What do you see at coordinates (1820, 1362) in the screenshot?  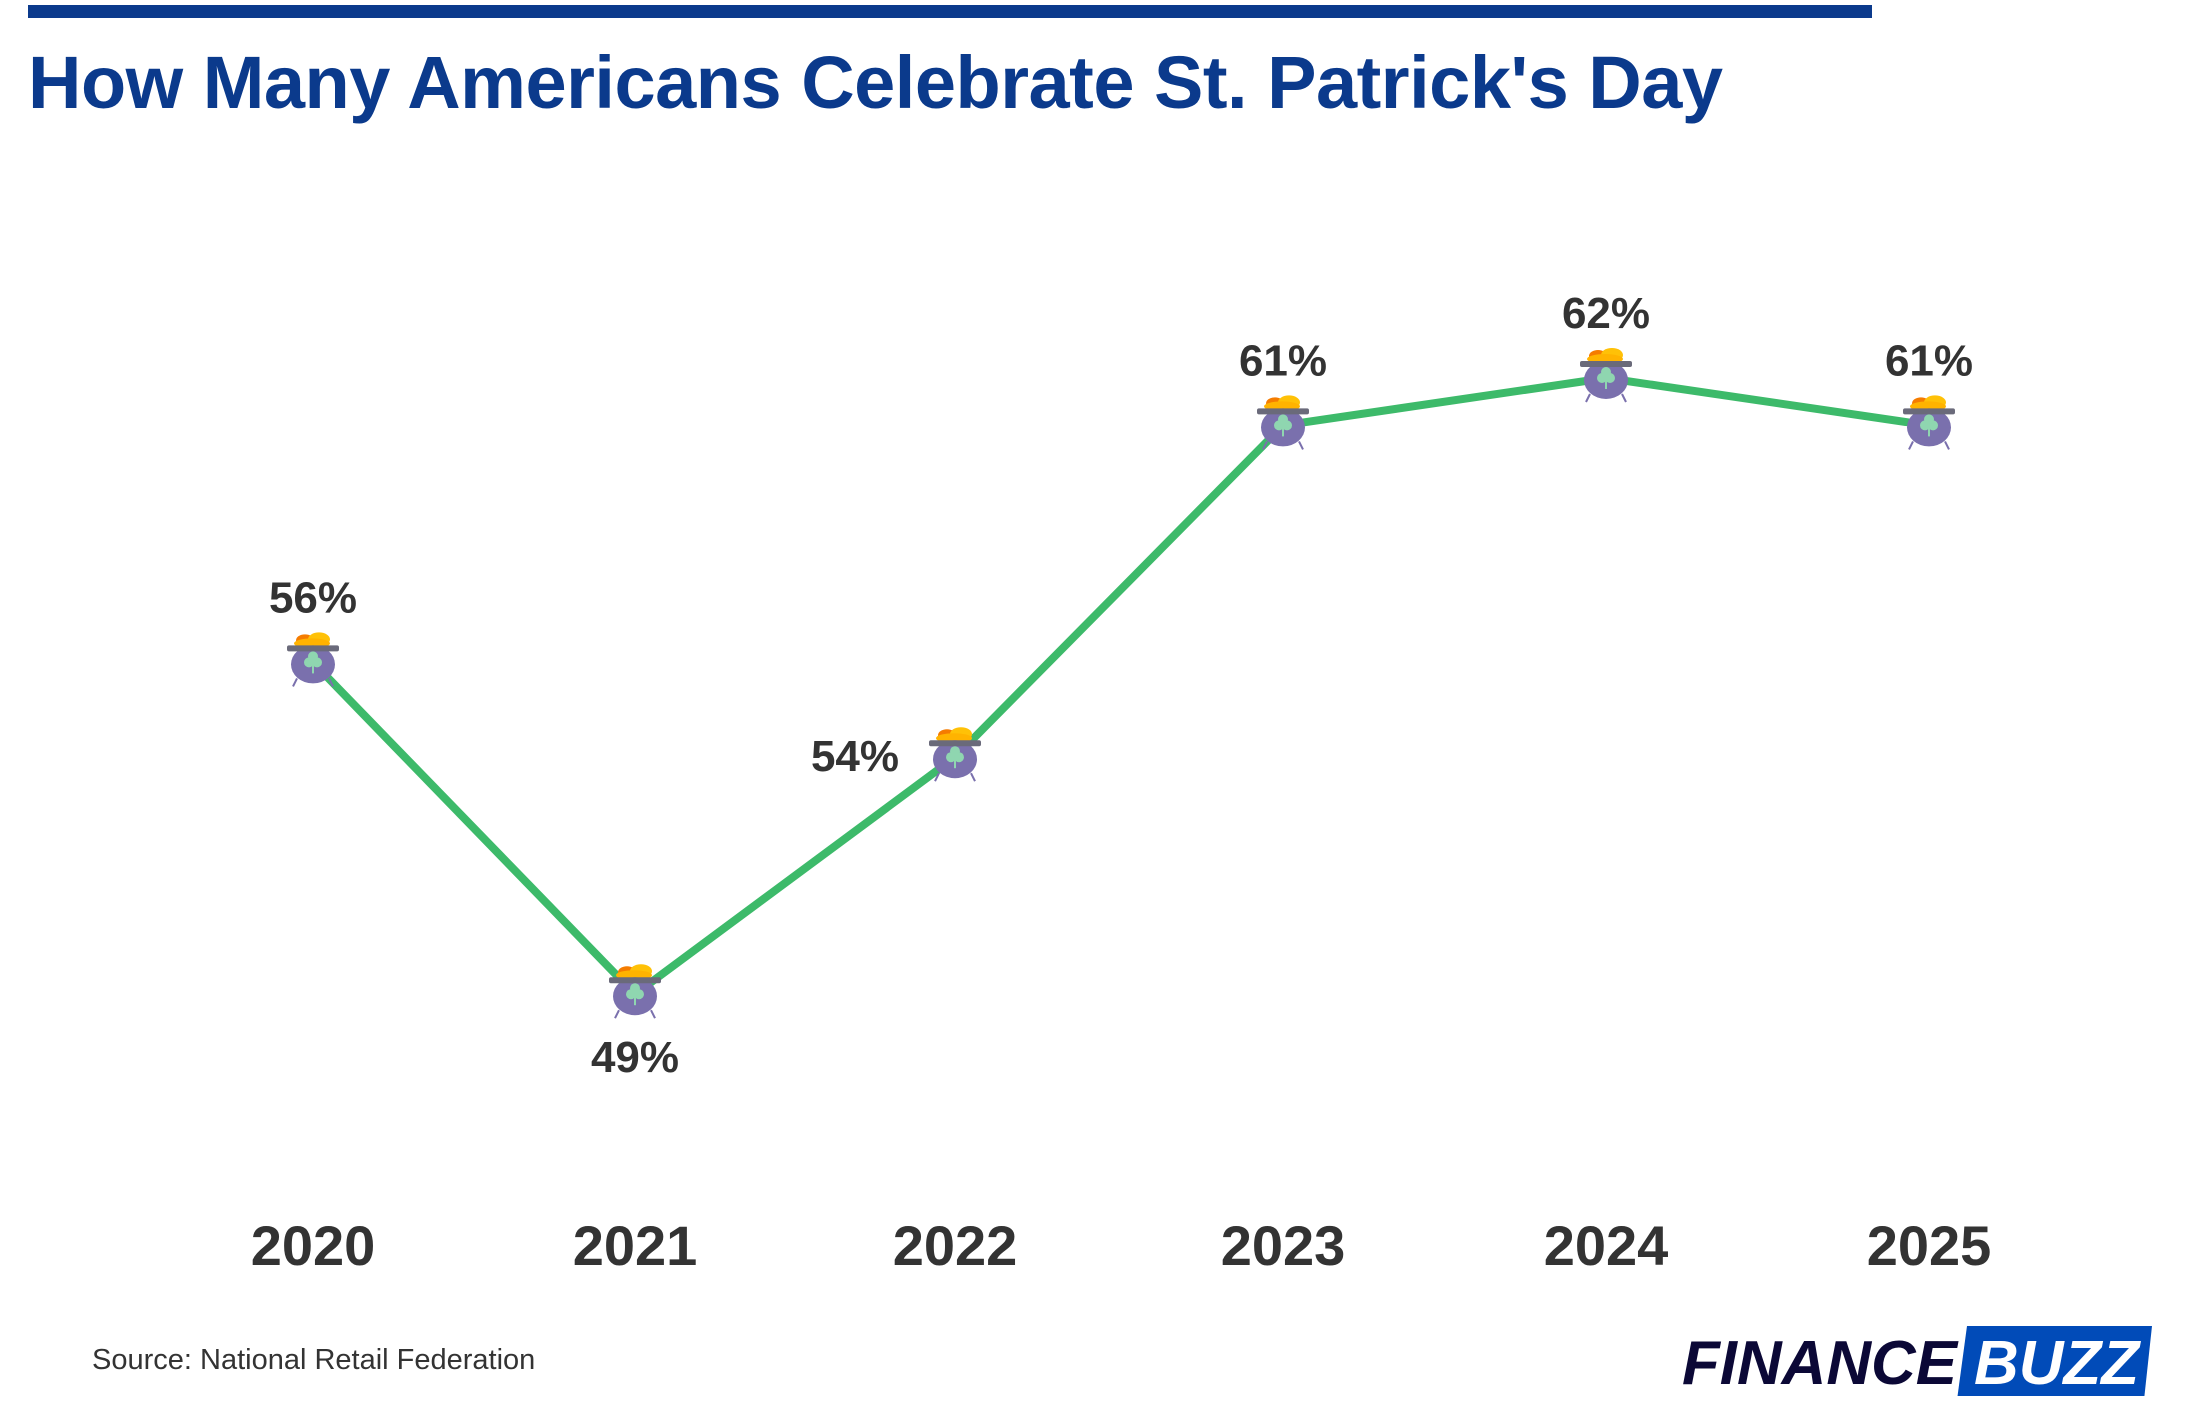 I see `logo-text-finance: FINANCE` at bounding box center [1820, 1362].